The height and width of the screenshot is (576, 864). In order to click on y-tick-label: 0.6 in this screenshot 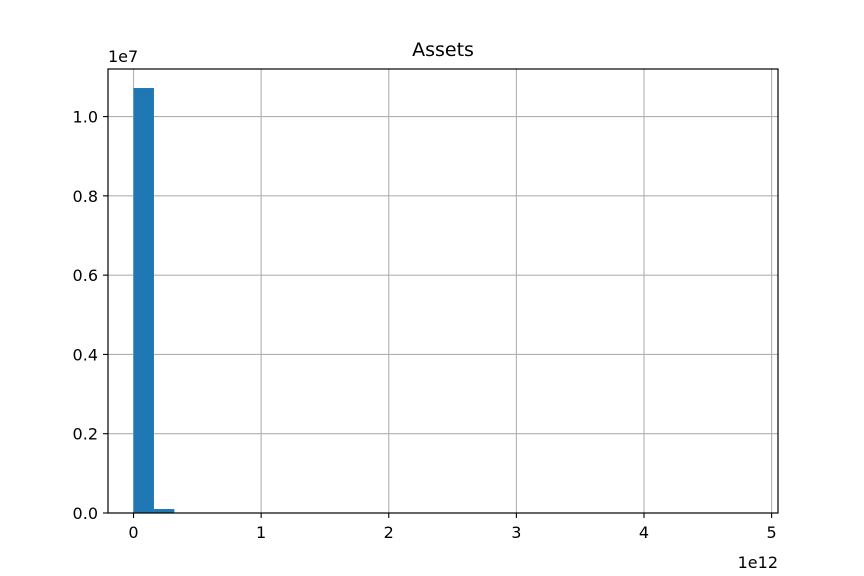, I will do `click(85, 275)`.